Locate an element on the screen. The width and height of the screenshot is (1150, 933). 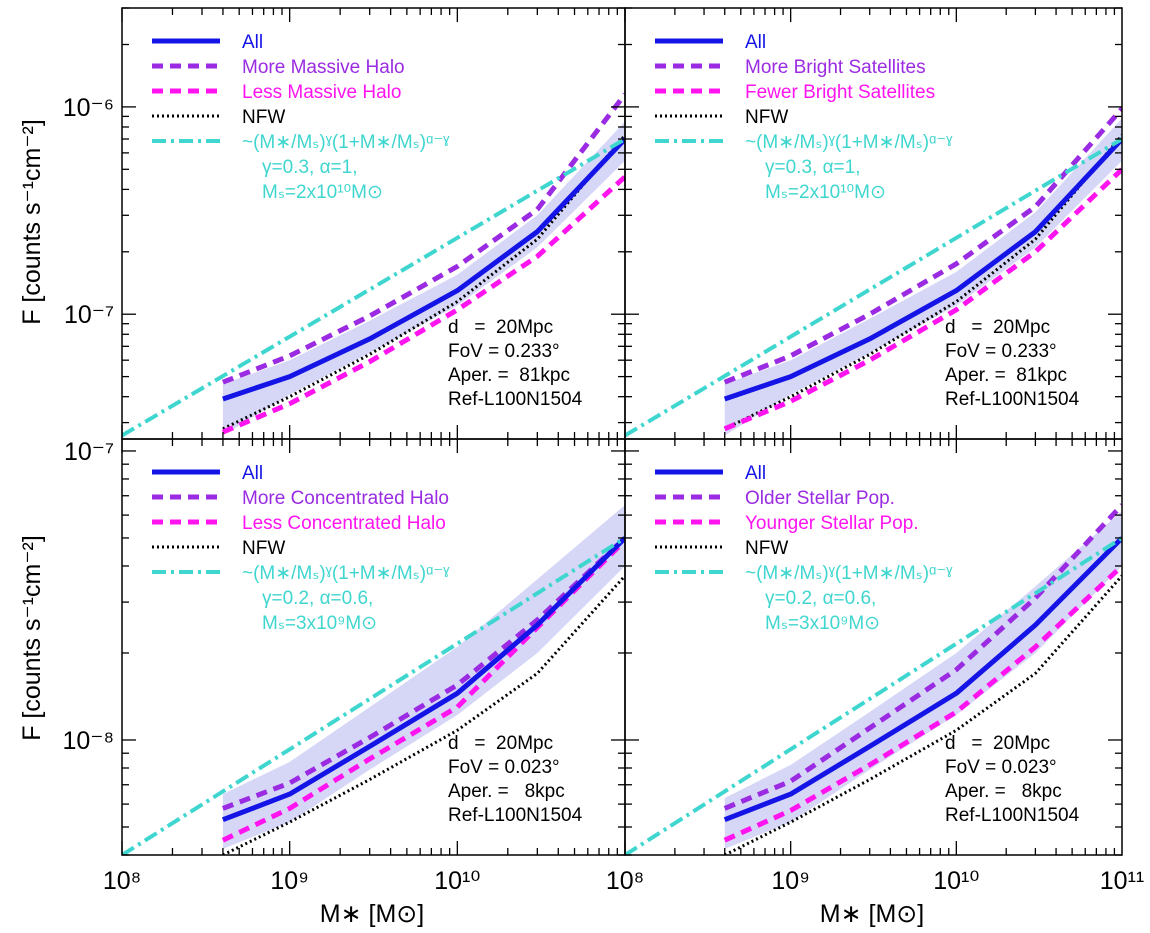
x-tick-label: 10¹¹ is located at coordinates (1122, 881).